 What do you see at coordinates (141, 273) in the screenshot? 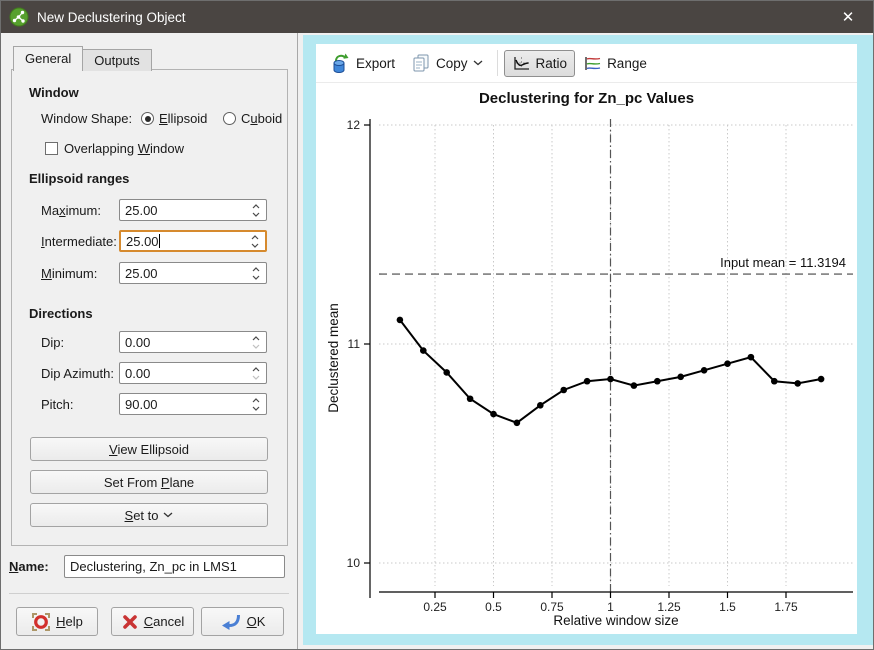
I see `minimum-value: 25.00` at bounding box center [141, 273].